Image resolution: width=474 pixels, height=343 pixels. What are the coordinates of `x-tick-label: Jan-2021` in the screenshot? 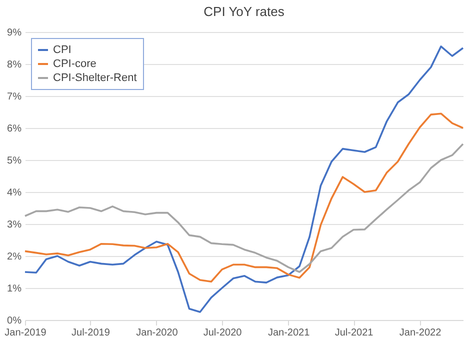 It's located at (289, 333).